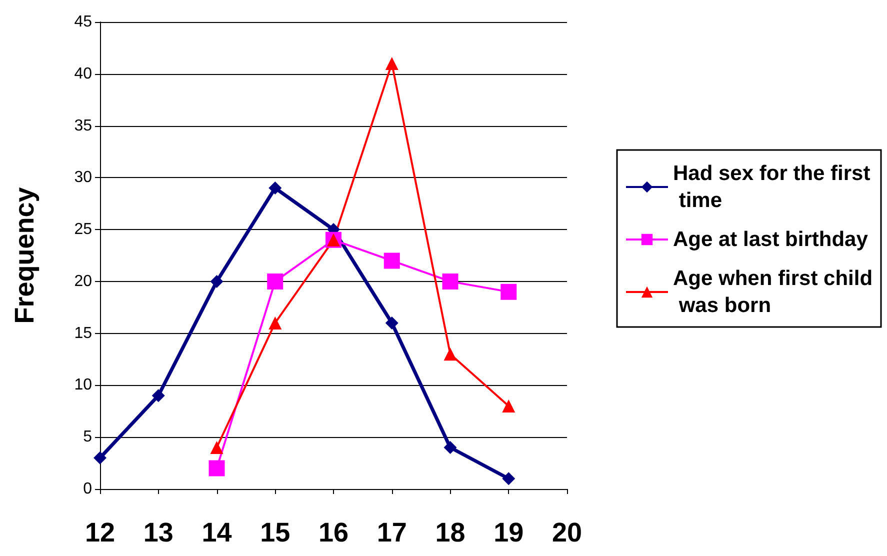  I want to click on y-tick-label: 20, so click(83, 281).